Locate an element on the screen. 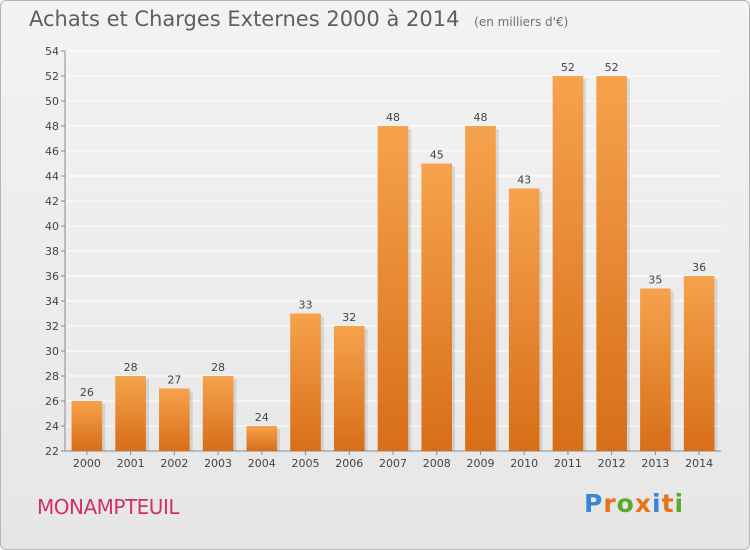  x-tick-label: 2013 is located at coordinates (655, 463).